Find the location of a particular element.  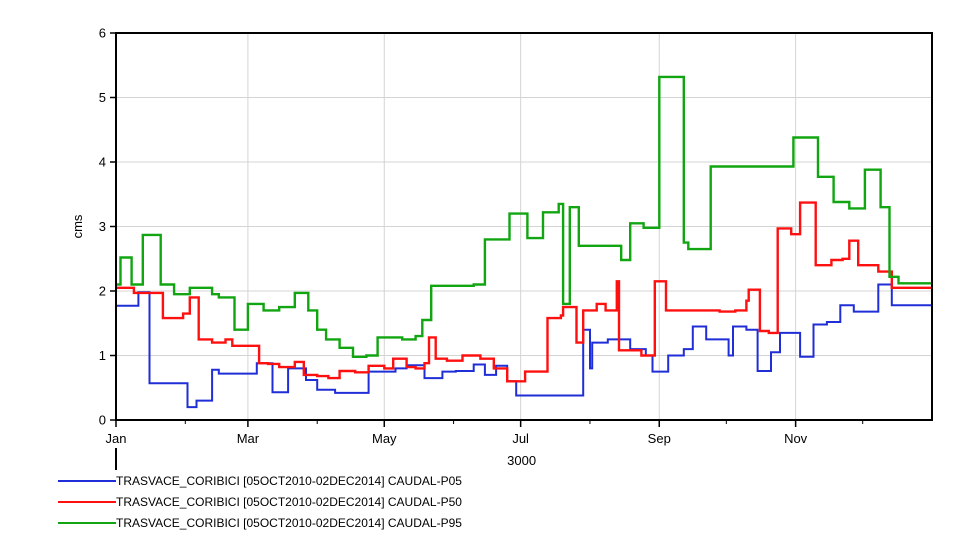

legend-swatch-p05 is located at coordinates (87, 480).